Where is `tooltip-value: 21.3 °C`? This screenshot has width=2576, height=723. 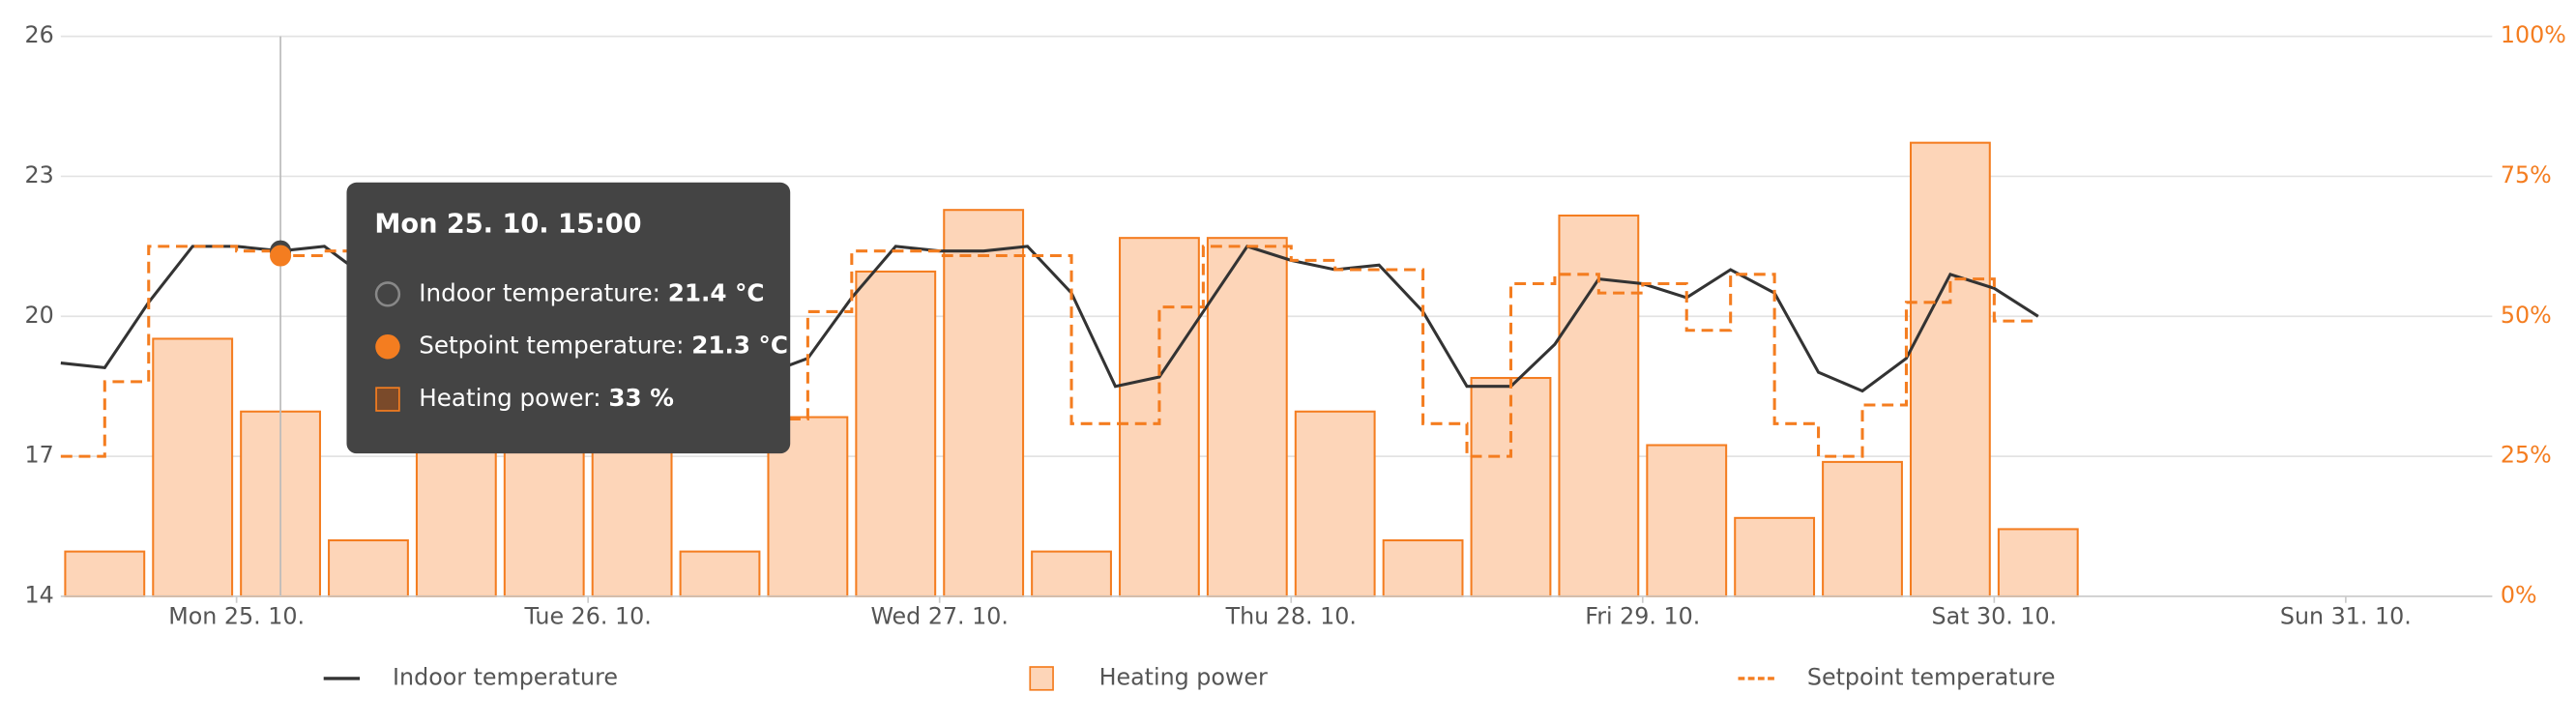 tooltip-value: 21.3 °C is located at coordinates (739, 346).